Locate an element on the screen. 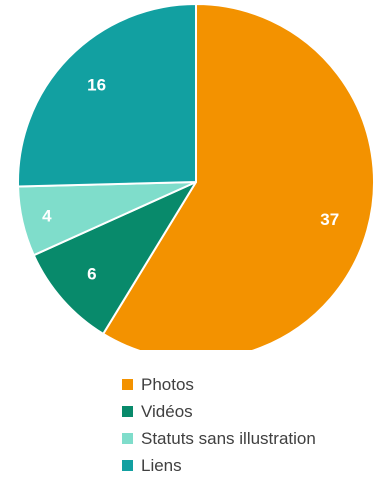  legend-item-statuts-sans-illustration: Statuts sans illustration is located at coordinates (219, 438).